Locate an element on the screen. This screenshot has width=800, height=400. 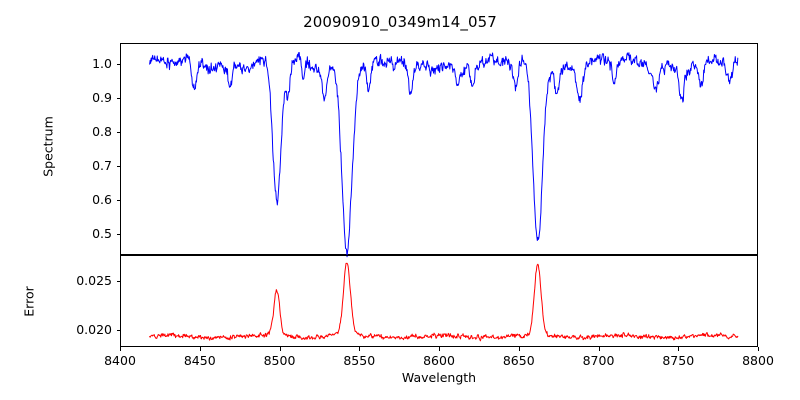
spectrum-y-axis-label: Spectrum is located at coordinates (48, 146).